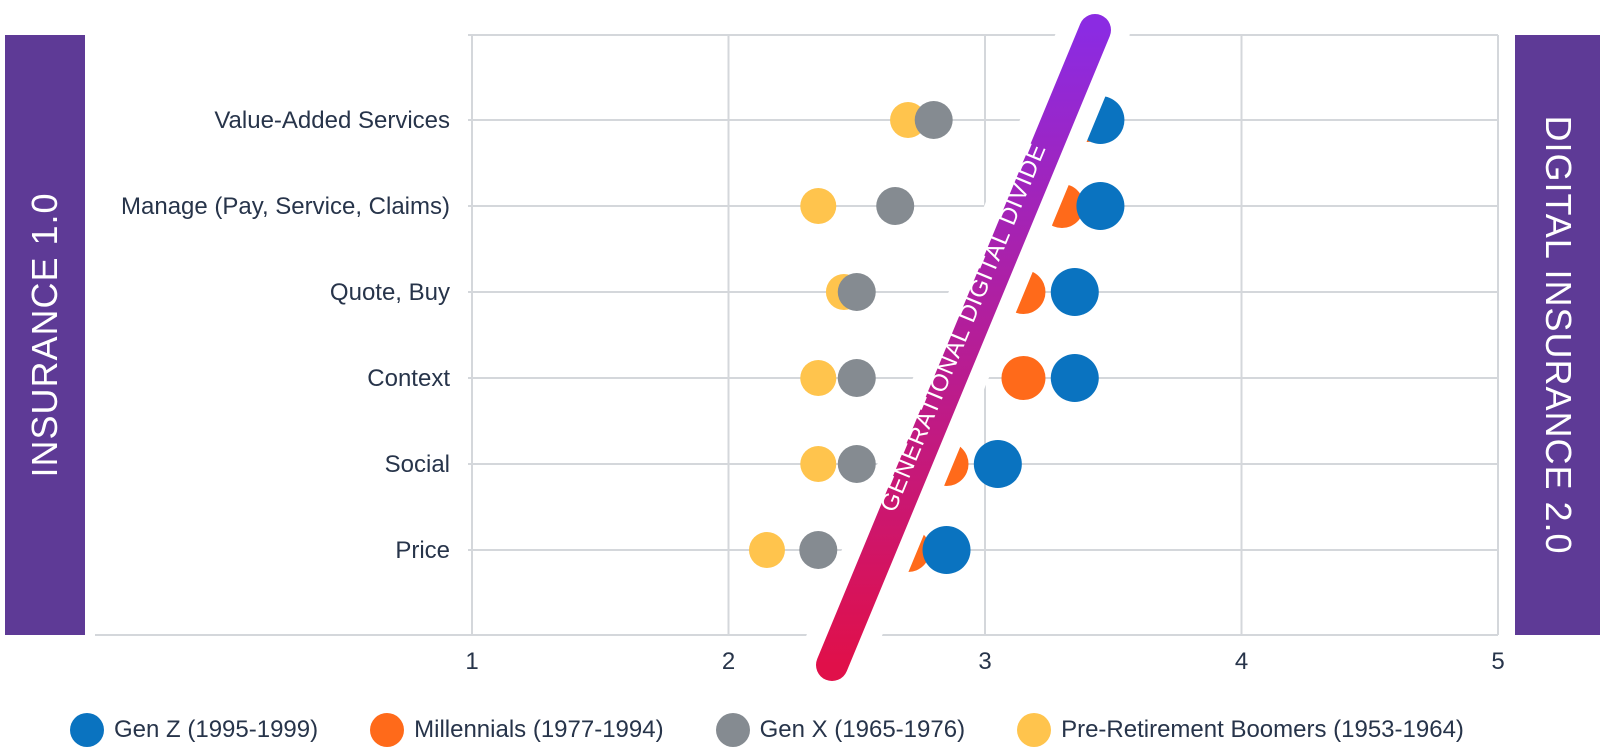 Image resolution: width=1600 pixels, height=750 pixels. I want to click on legend-label: Pre-Retirement Boomers (1953-1964), so click(1262, 729).